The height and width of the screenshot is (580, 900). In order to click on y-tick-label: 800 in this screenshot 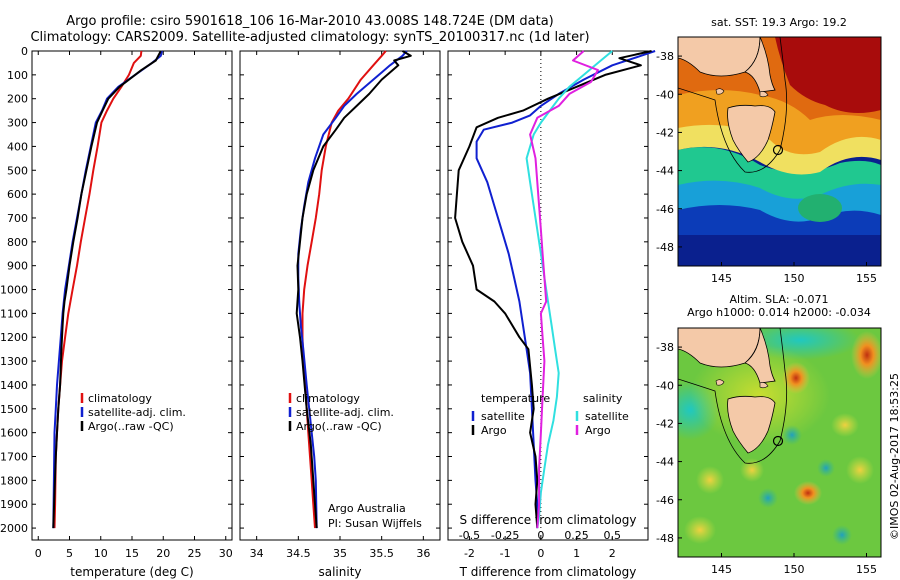, I will do `click(17, 242)`.